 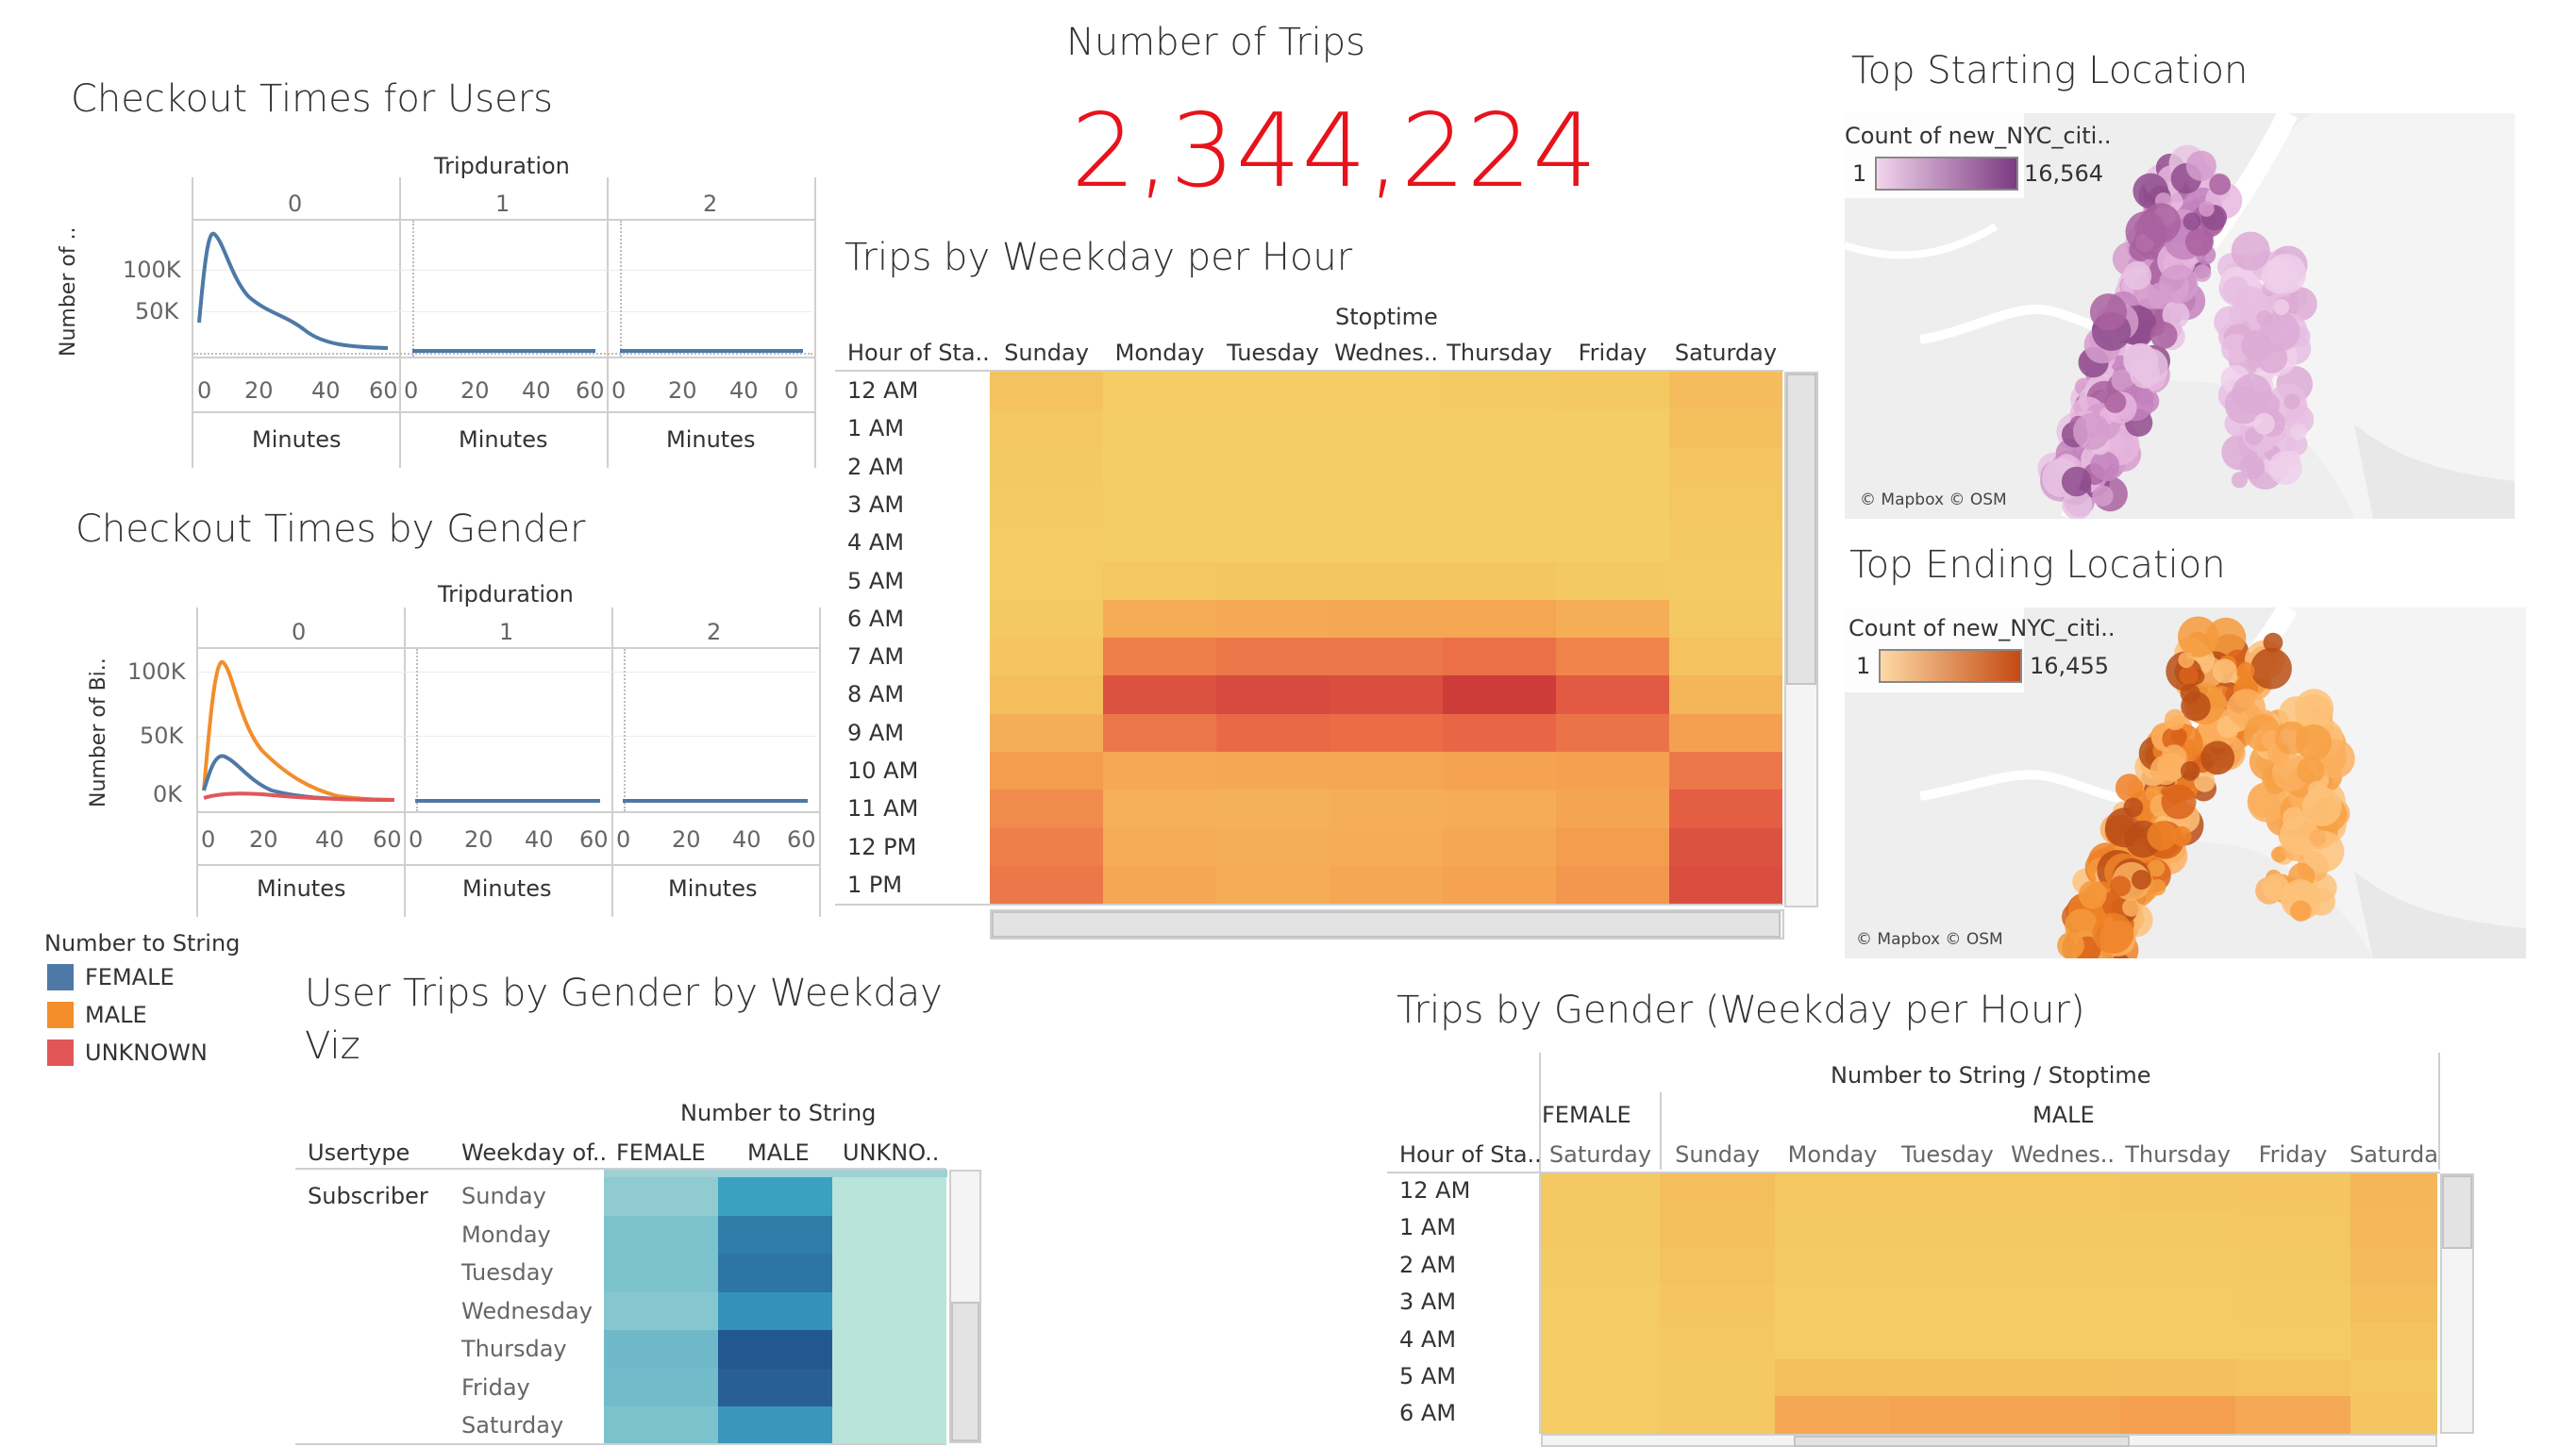 What do you see at coordinates (965, 1371) in the screenshot?
I see `vertical-scroll-thumb` at bounding box center [965, 1371].